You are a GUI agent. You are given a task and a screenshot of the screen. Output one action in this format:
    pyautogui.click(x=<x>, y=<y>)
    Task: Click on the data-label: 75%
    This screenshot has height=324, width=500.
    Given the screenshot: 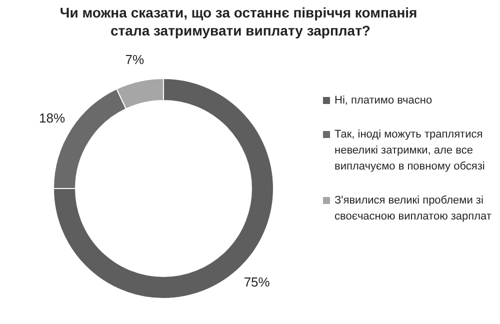 What is the action you would take?
    pyautogui.click(x=257, y=282)
    